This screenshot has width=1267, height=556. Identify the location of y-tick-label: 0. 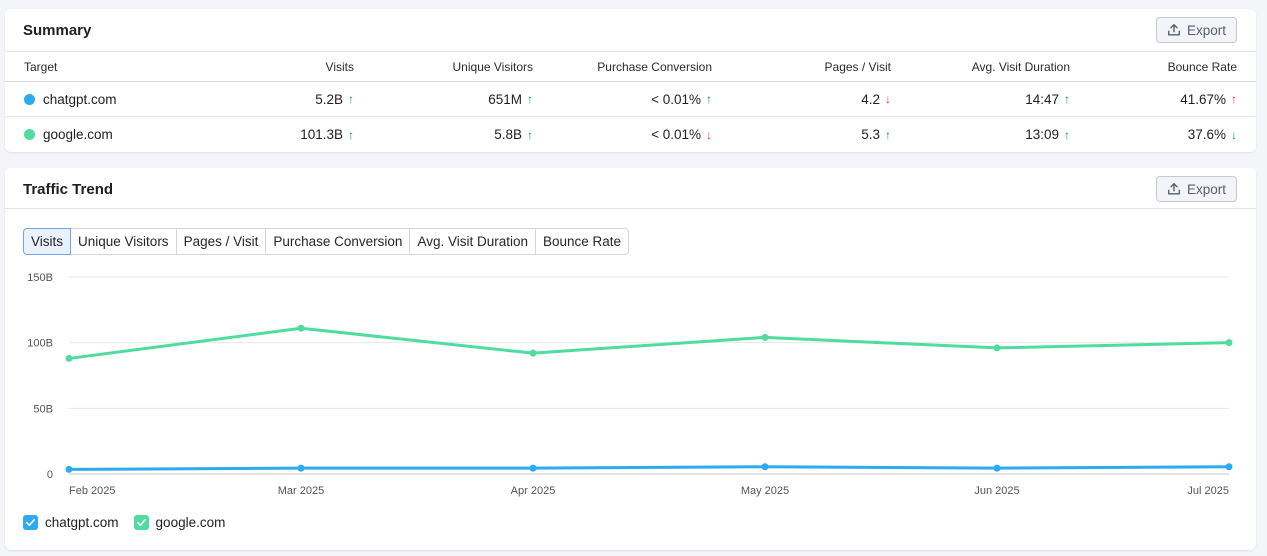
(50, 475).